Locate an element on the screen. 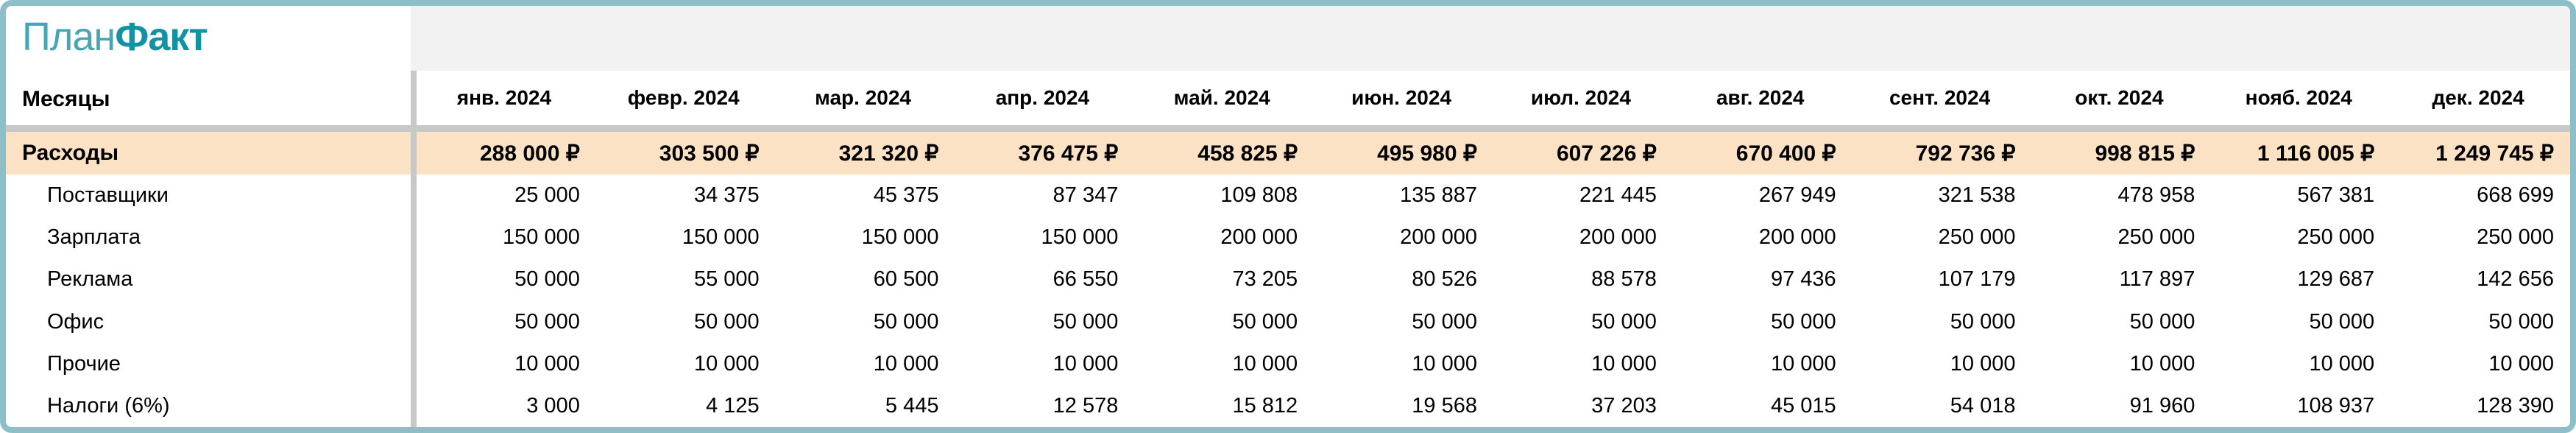 The width and height of the screenshot is (2576, 433). value-cell: 4 125 is located at coordinates (733, 405).